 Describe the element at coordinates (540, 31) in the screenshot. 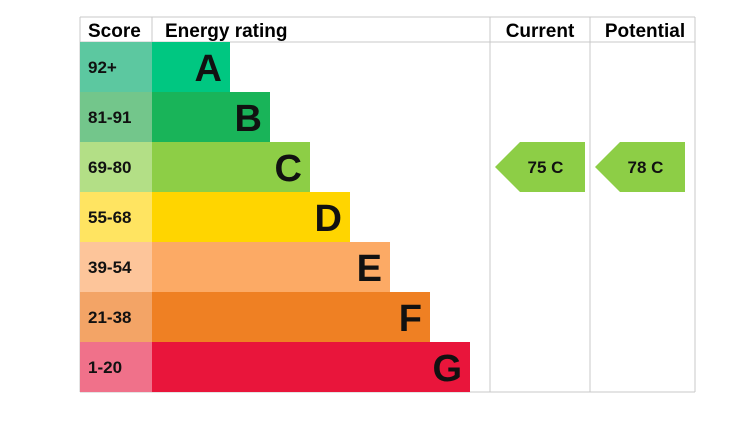

I see `header-current: Current` at that location.